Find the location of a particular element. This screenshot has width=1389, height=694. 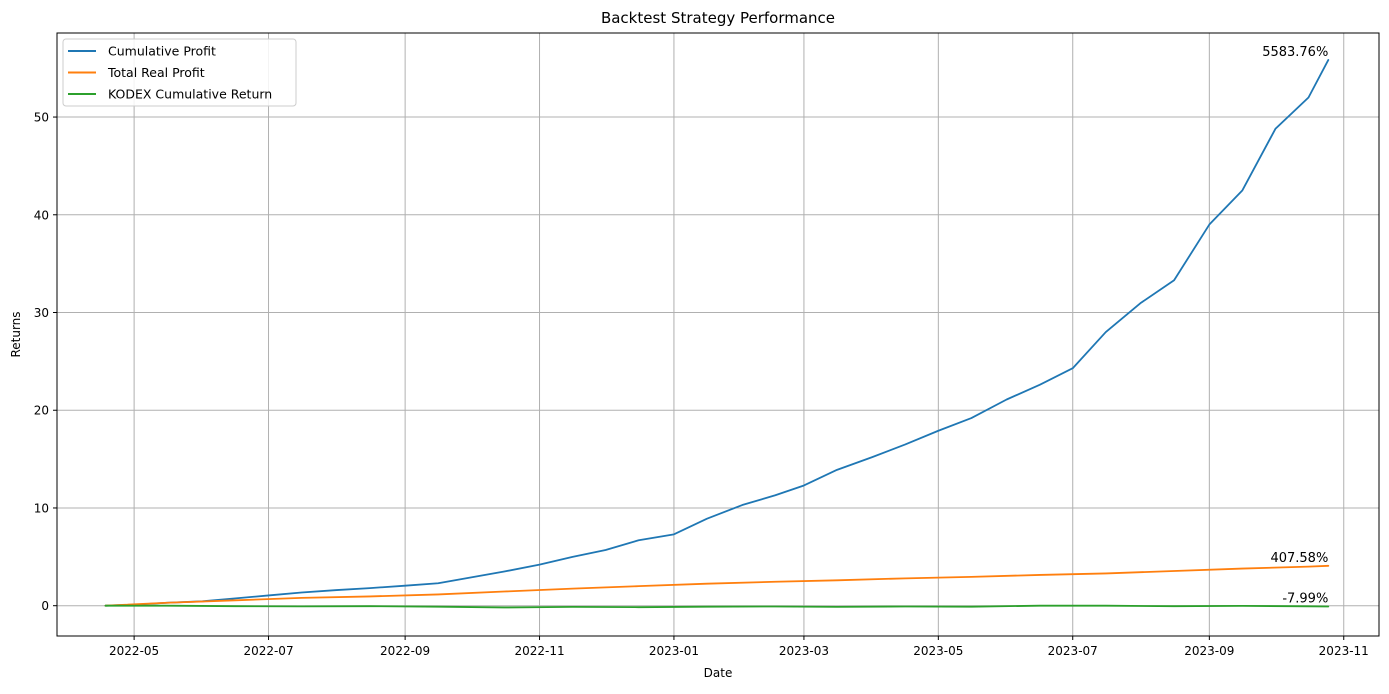

x-tick-label: 2022-11 is located at coordinates (539, 651).